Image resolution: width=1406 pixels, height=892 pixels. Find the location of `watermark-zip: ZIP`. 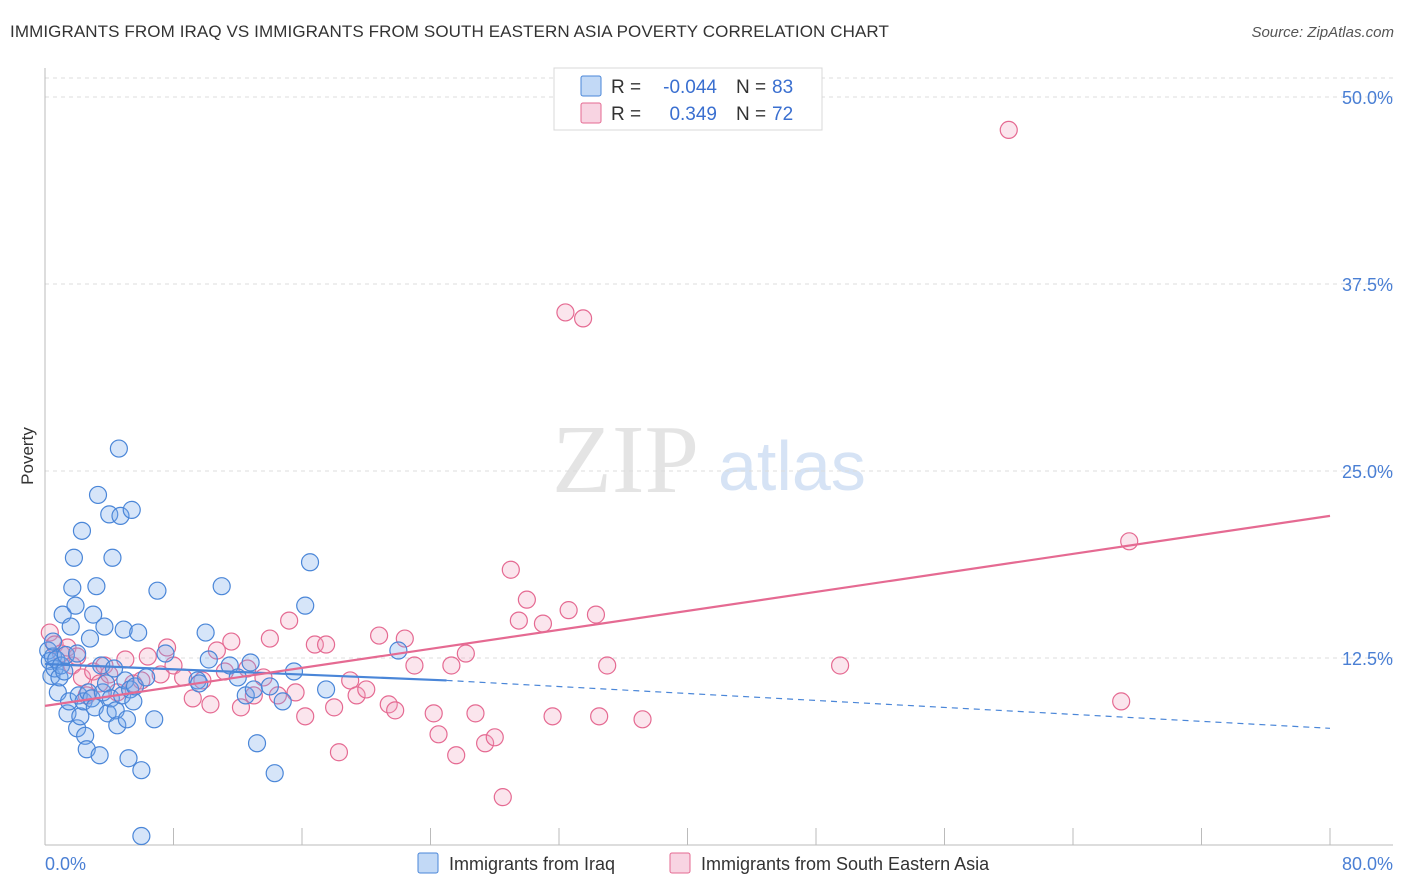

watermark-zip: ZIP is located at coordinates (625, 460).